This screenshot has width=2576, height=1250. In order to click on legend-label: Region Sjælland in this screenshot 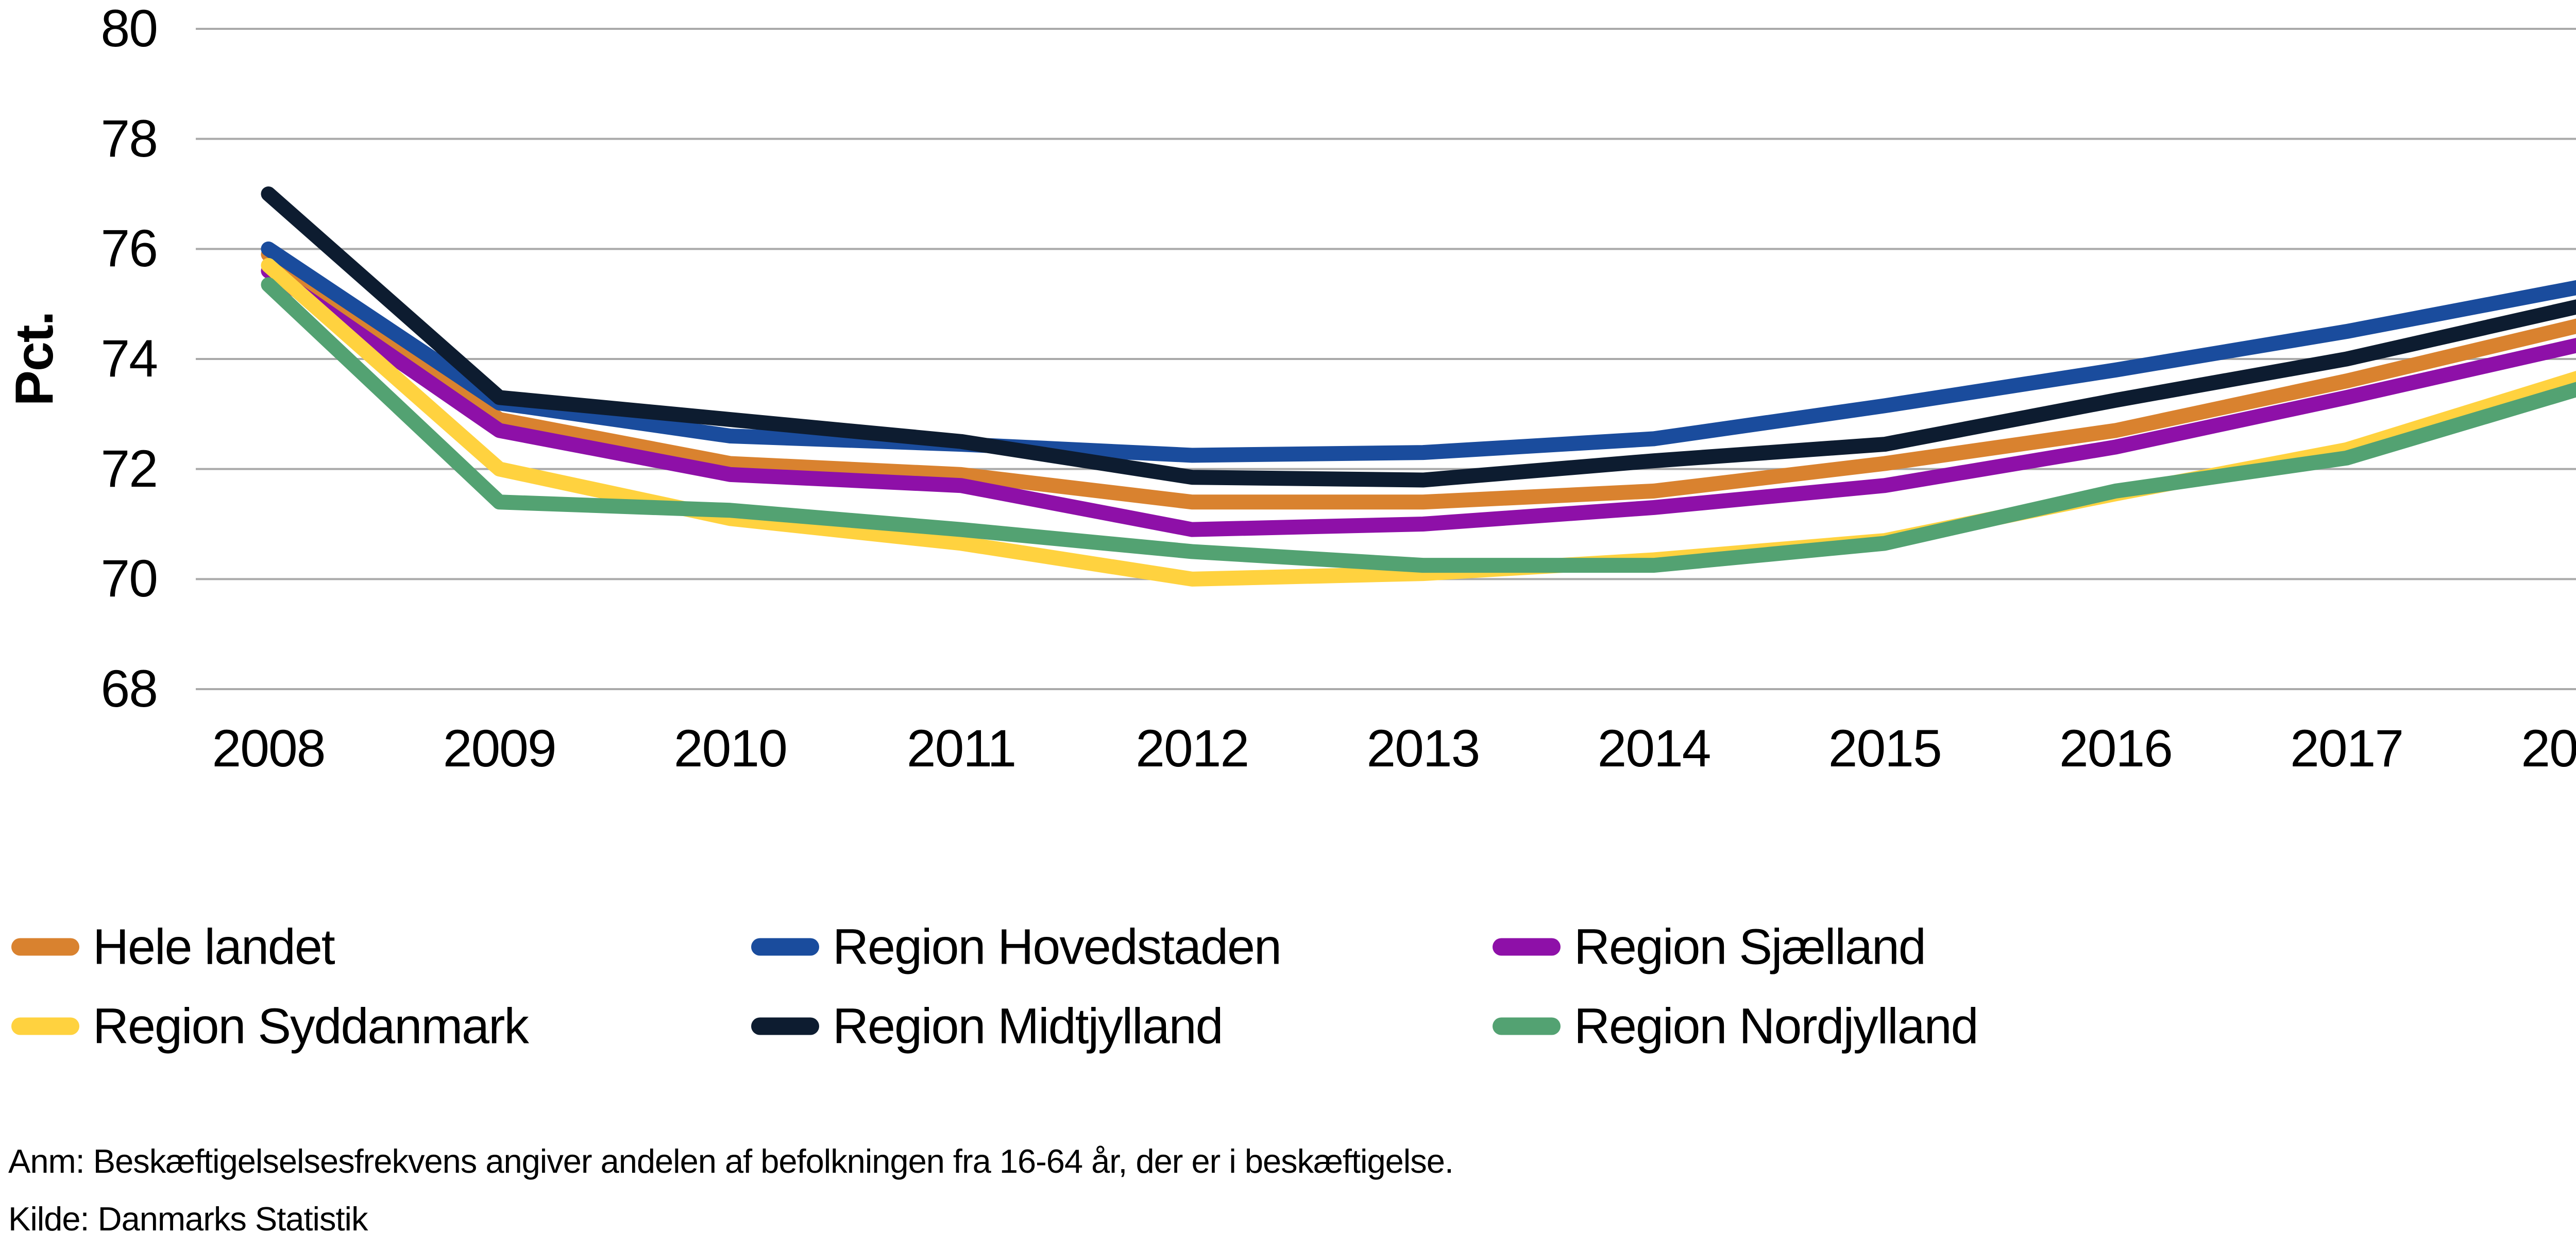, I will do `click(1750, 946)`.